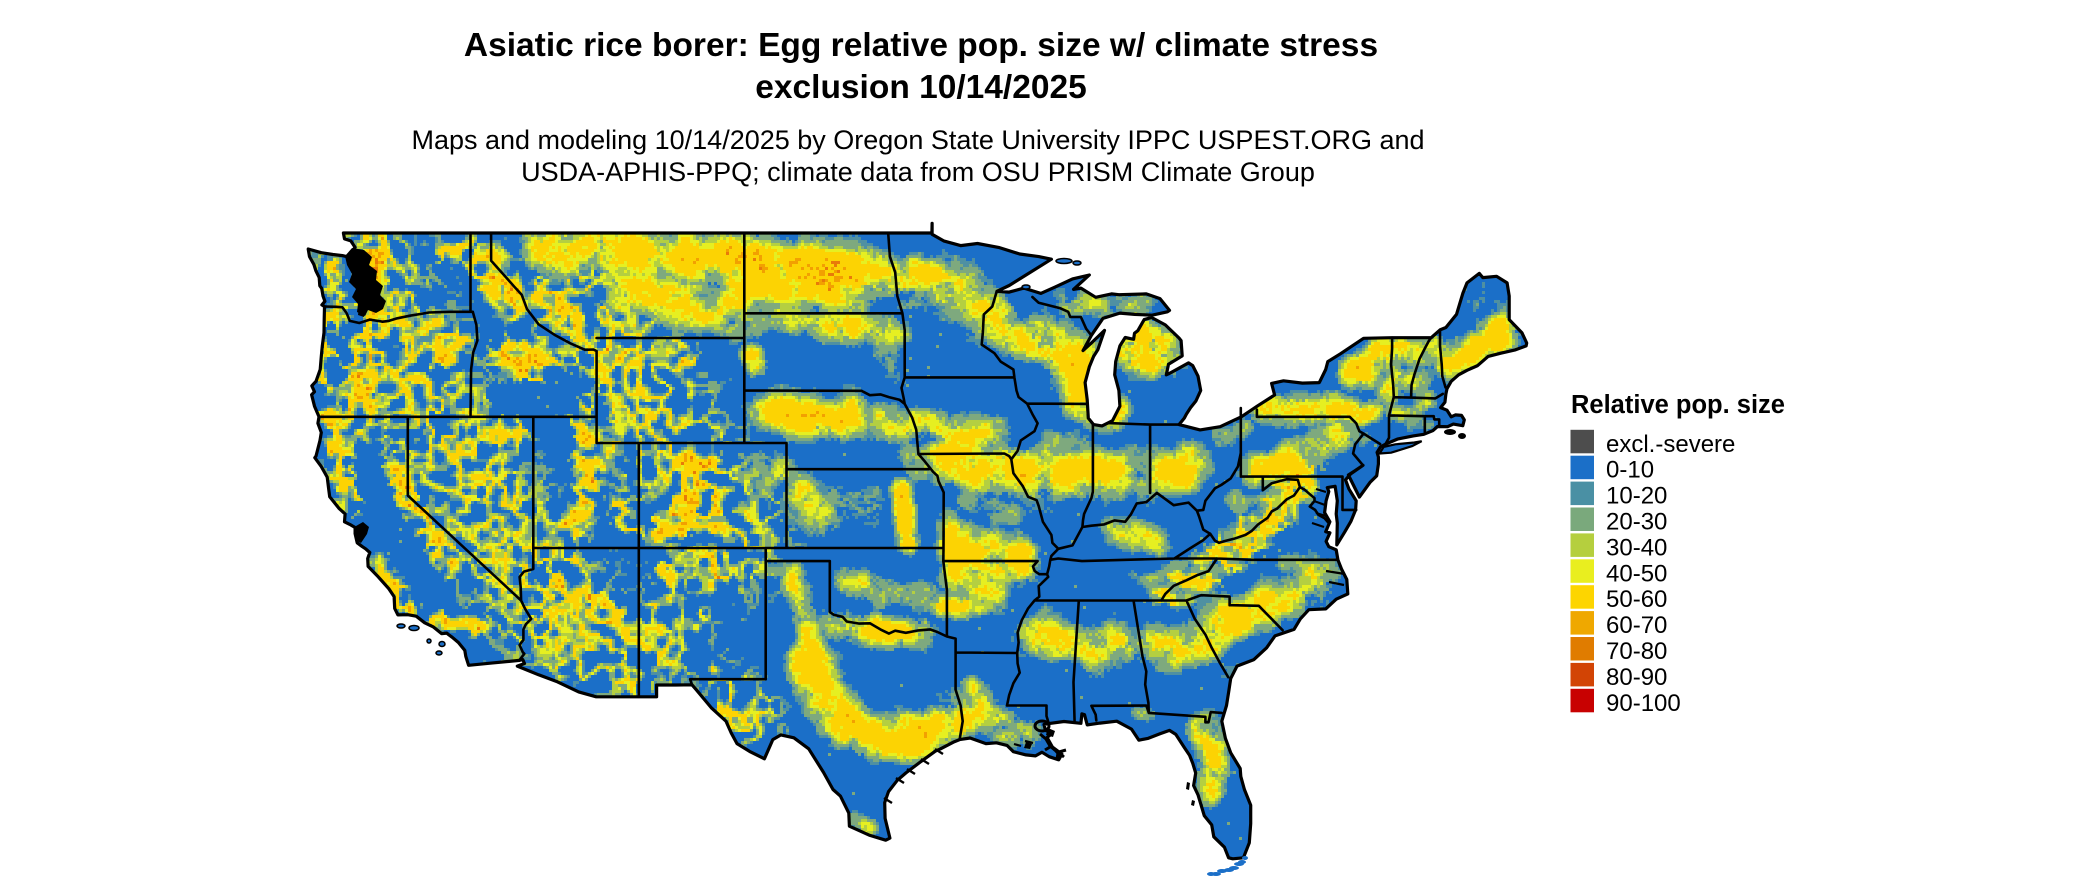  I want to click on svg-text: exclusion 10/14/2025, so click(921, 87).